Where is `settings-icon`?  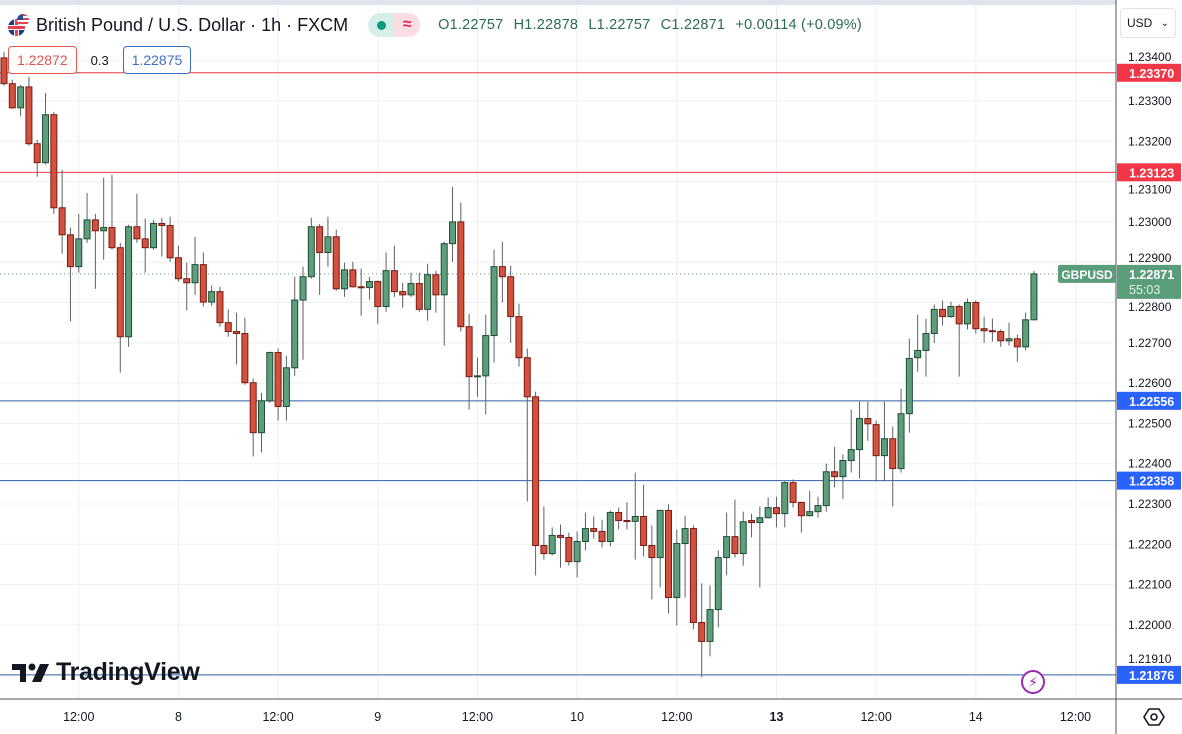 settings-icon is located at coordinates (1154, 717).